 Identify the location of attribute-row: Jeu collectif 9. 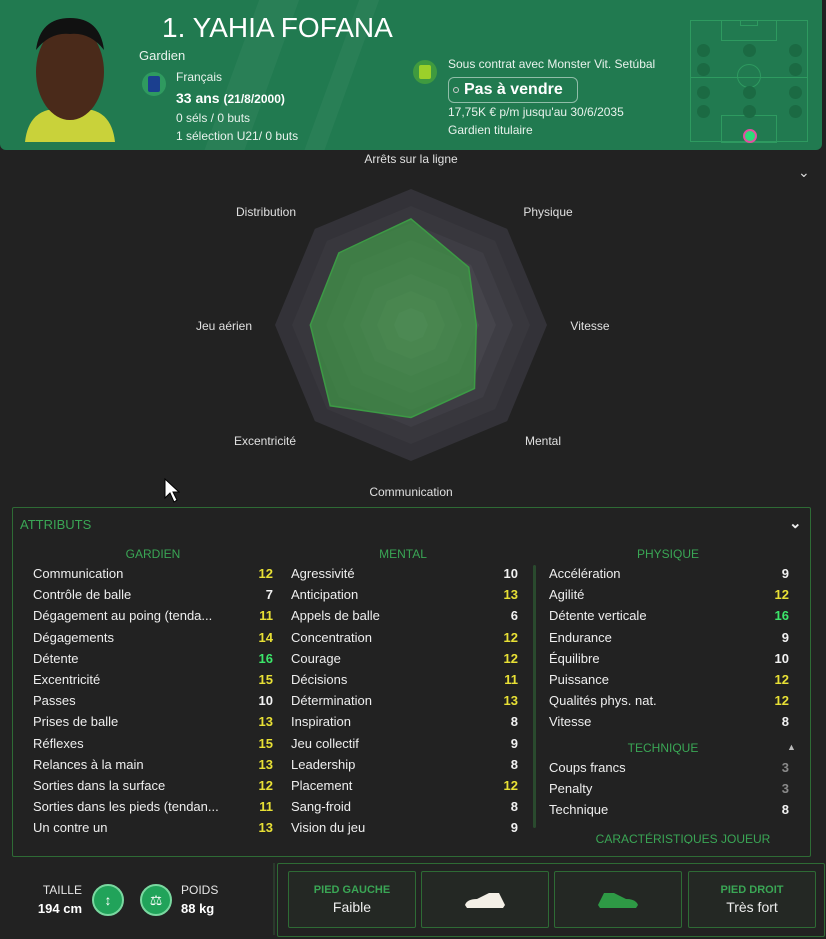
(404, 743).